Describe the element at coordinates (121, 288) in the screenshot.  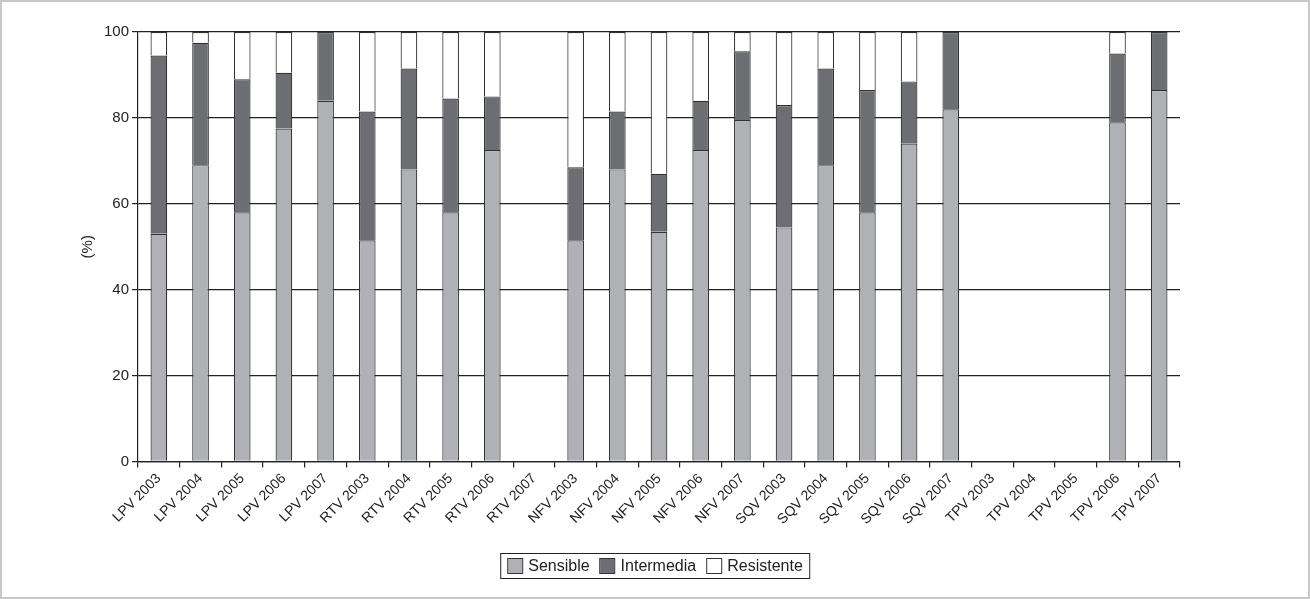
I see `y-tick-label: 40` at that location.